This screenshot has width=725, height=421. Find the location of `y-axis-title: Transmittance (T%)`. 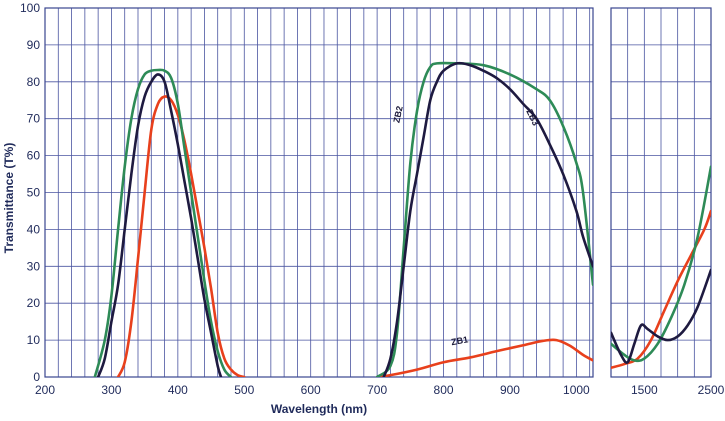

y-axis-title: Transmittance (T%) is located at coordinates (9, 198).